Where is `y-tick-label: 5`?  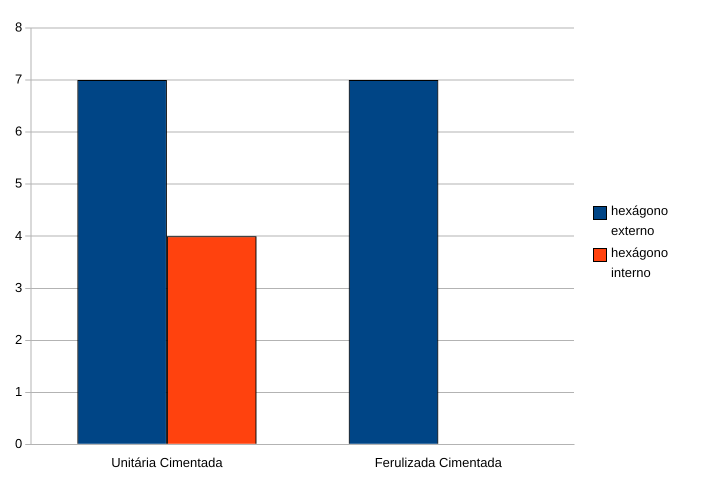
y-tick-label: 5 is located at coordinates (18, 183).